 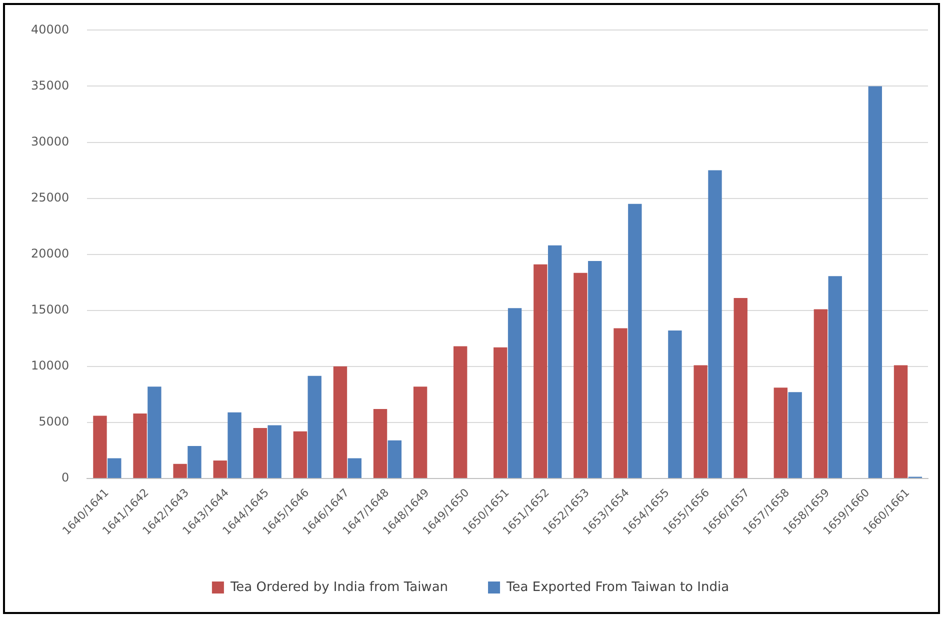 What do you see at coordinates (50, 197) in the screenshot?
I see `y-tick-label: 25000` at bounding box center [50, 197].